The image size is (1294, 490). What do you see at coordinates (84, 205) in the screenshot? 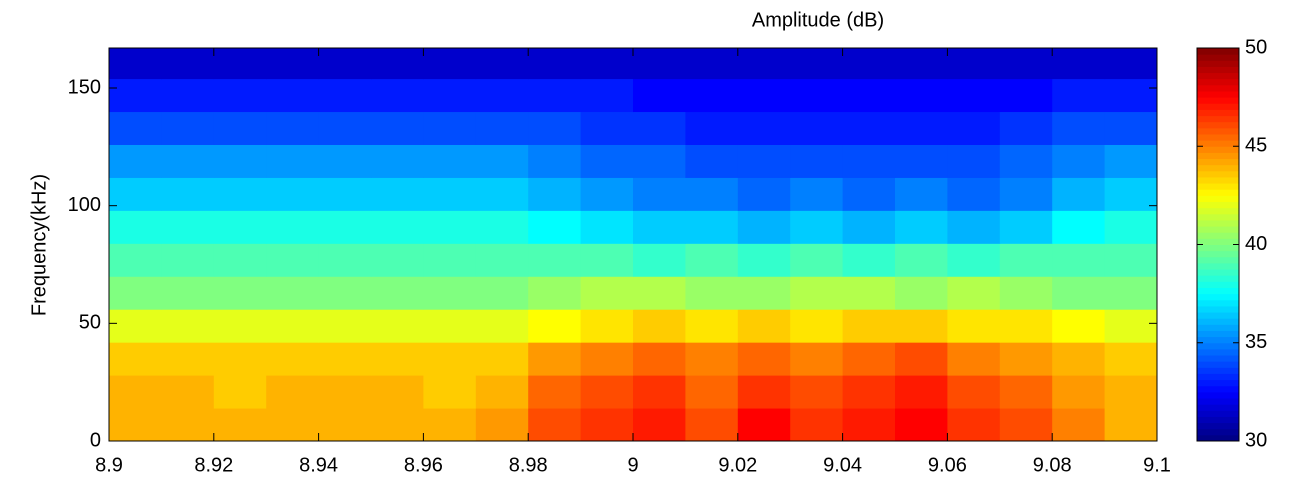
I see `y-tick-label: 100` at bounding box center [84, 205].